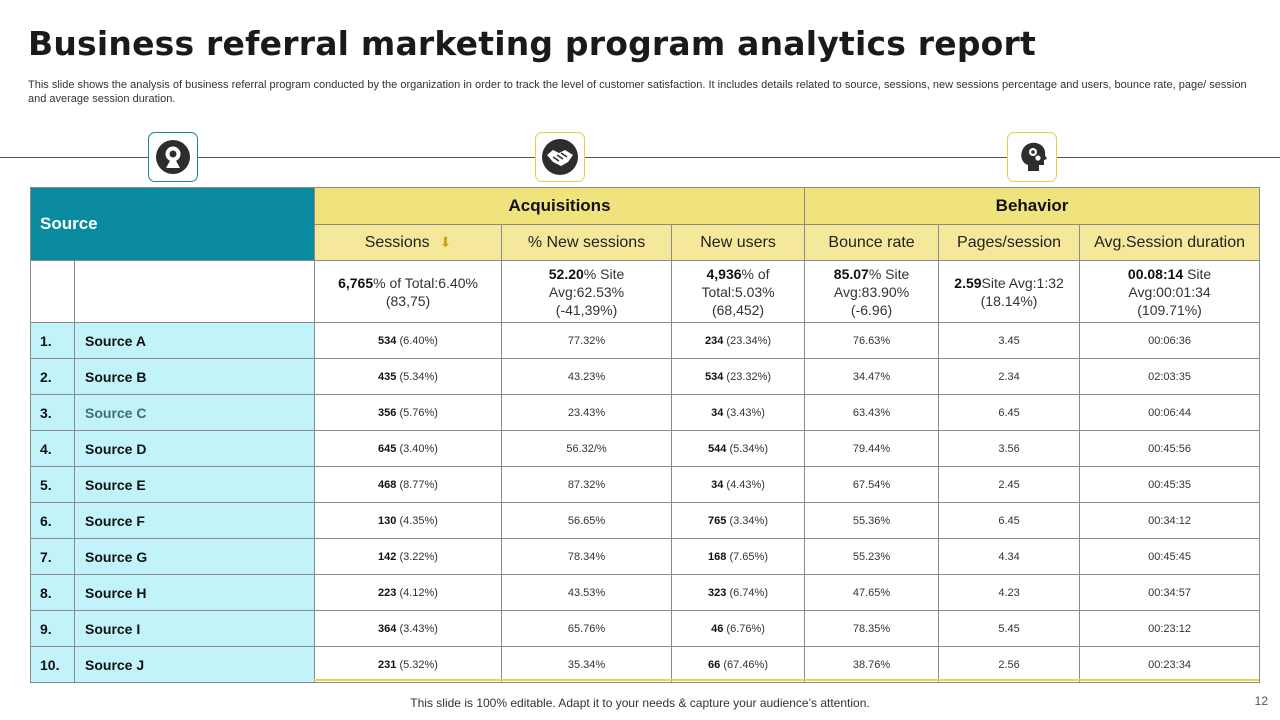  Describe the element at coordinates (738, 242) in the screenshot. I see `new-users-header: New users` at that location.